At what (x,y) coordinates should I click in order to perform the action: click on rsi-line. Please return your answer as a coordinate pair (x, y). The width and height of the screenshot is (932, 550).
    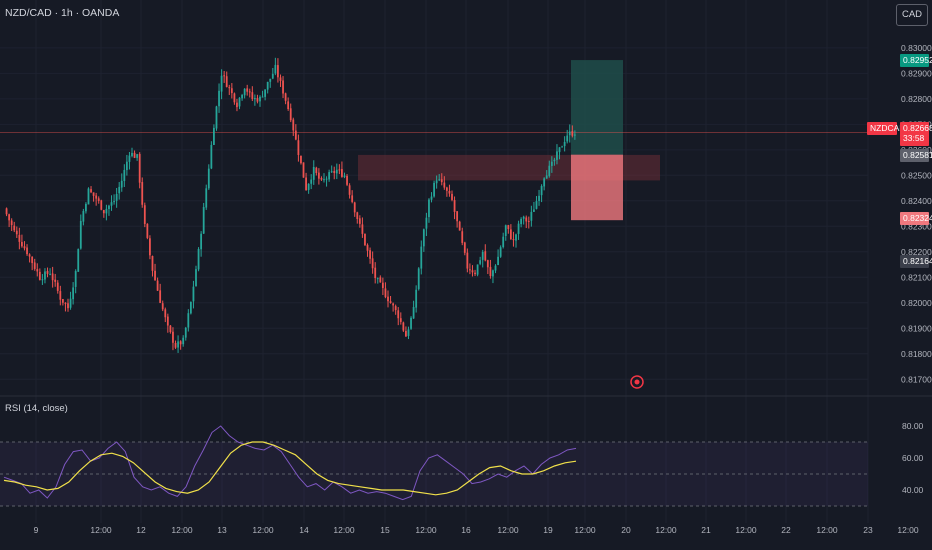
    Looking at the image, I should click on (290, 463).